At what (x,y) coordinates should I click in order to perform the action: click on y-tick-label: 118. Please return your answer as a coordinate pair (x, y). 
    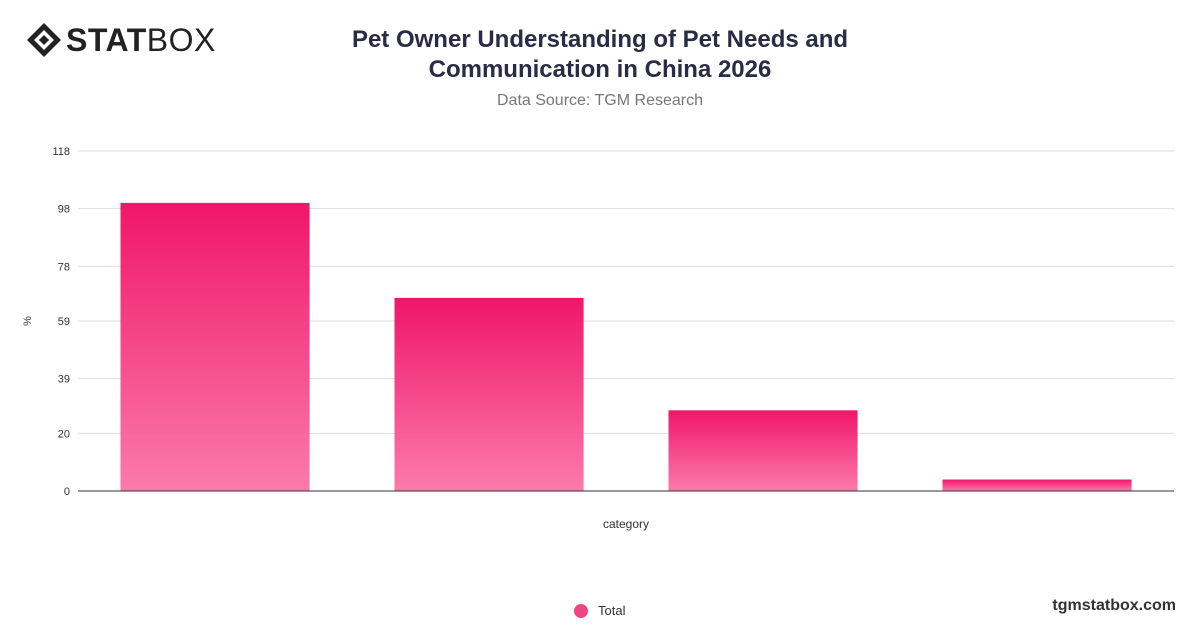
    Looking at the image, I should click on (61, 152).